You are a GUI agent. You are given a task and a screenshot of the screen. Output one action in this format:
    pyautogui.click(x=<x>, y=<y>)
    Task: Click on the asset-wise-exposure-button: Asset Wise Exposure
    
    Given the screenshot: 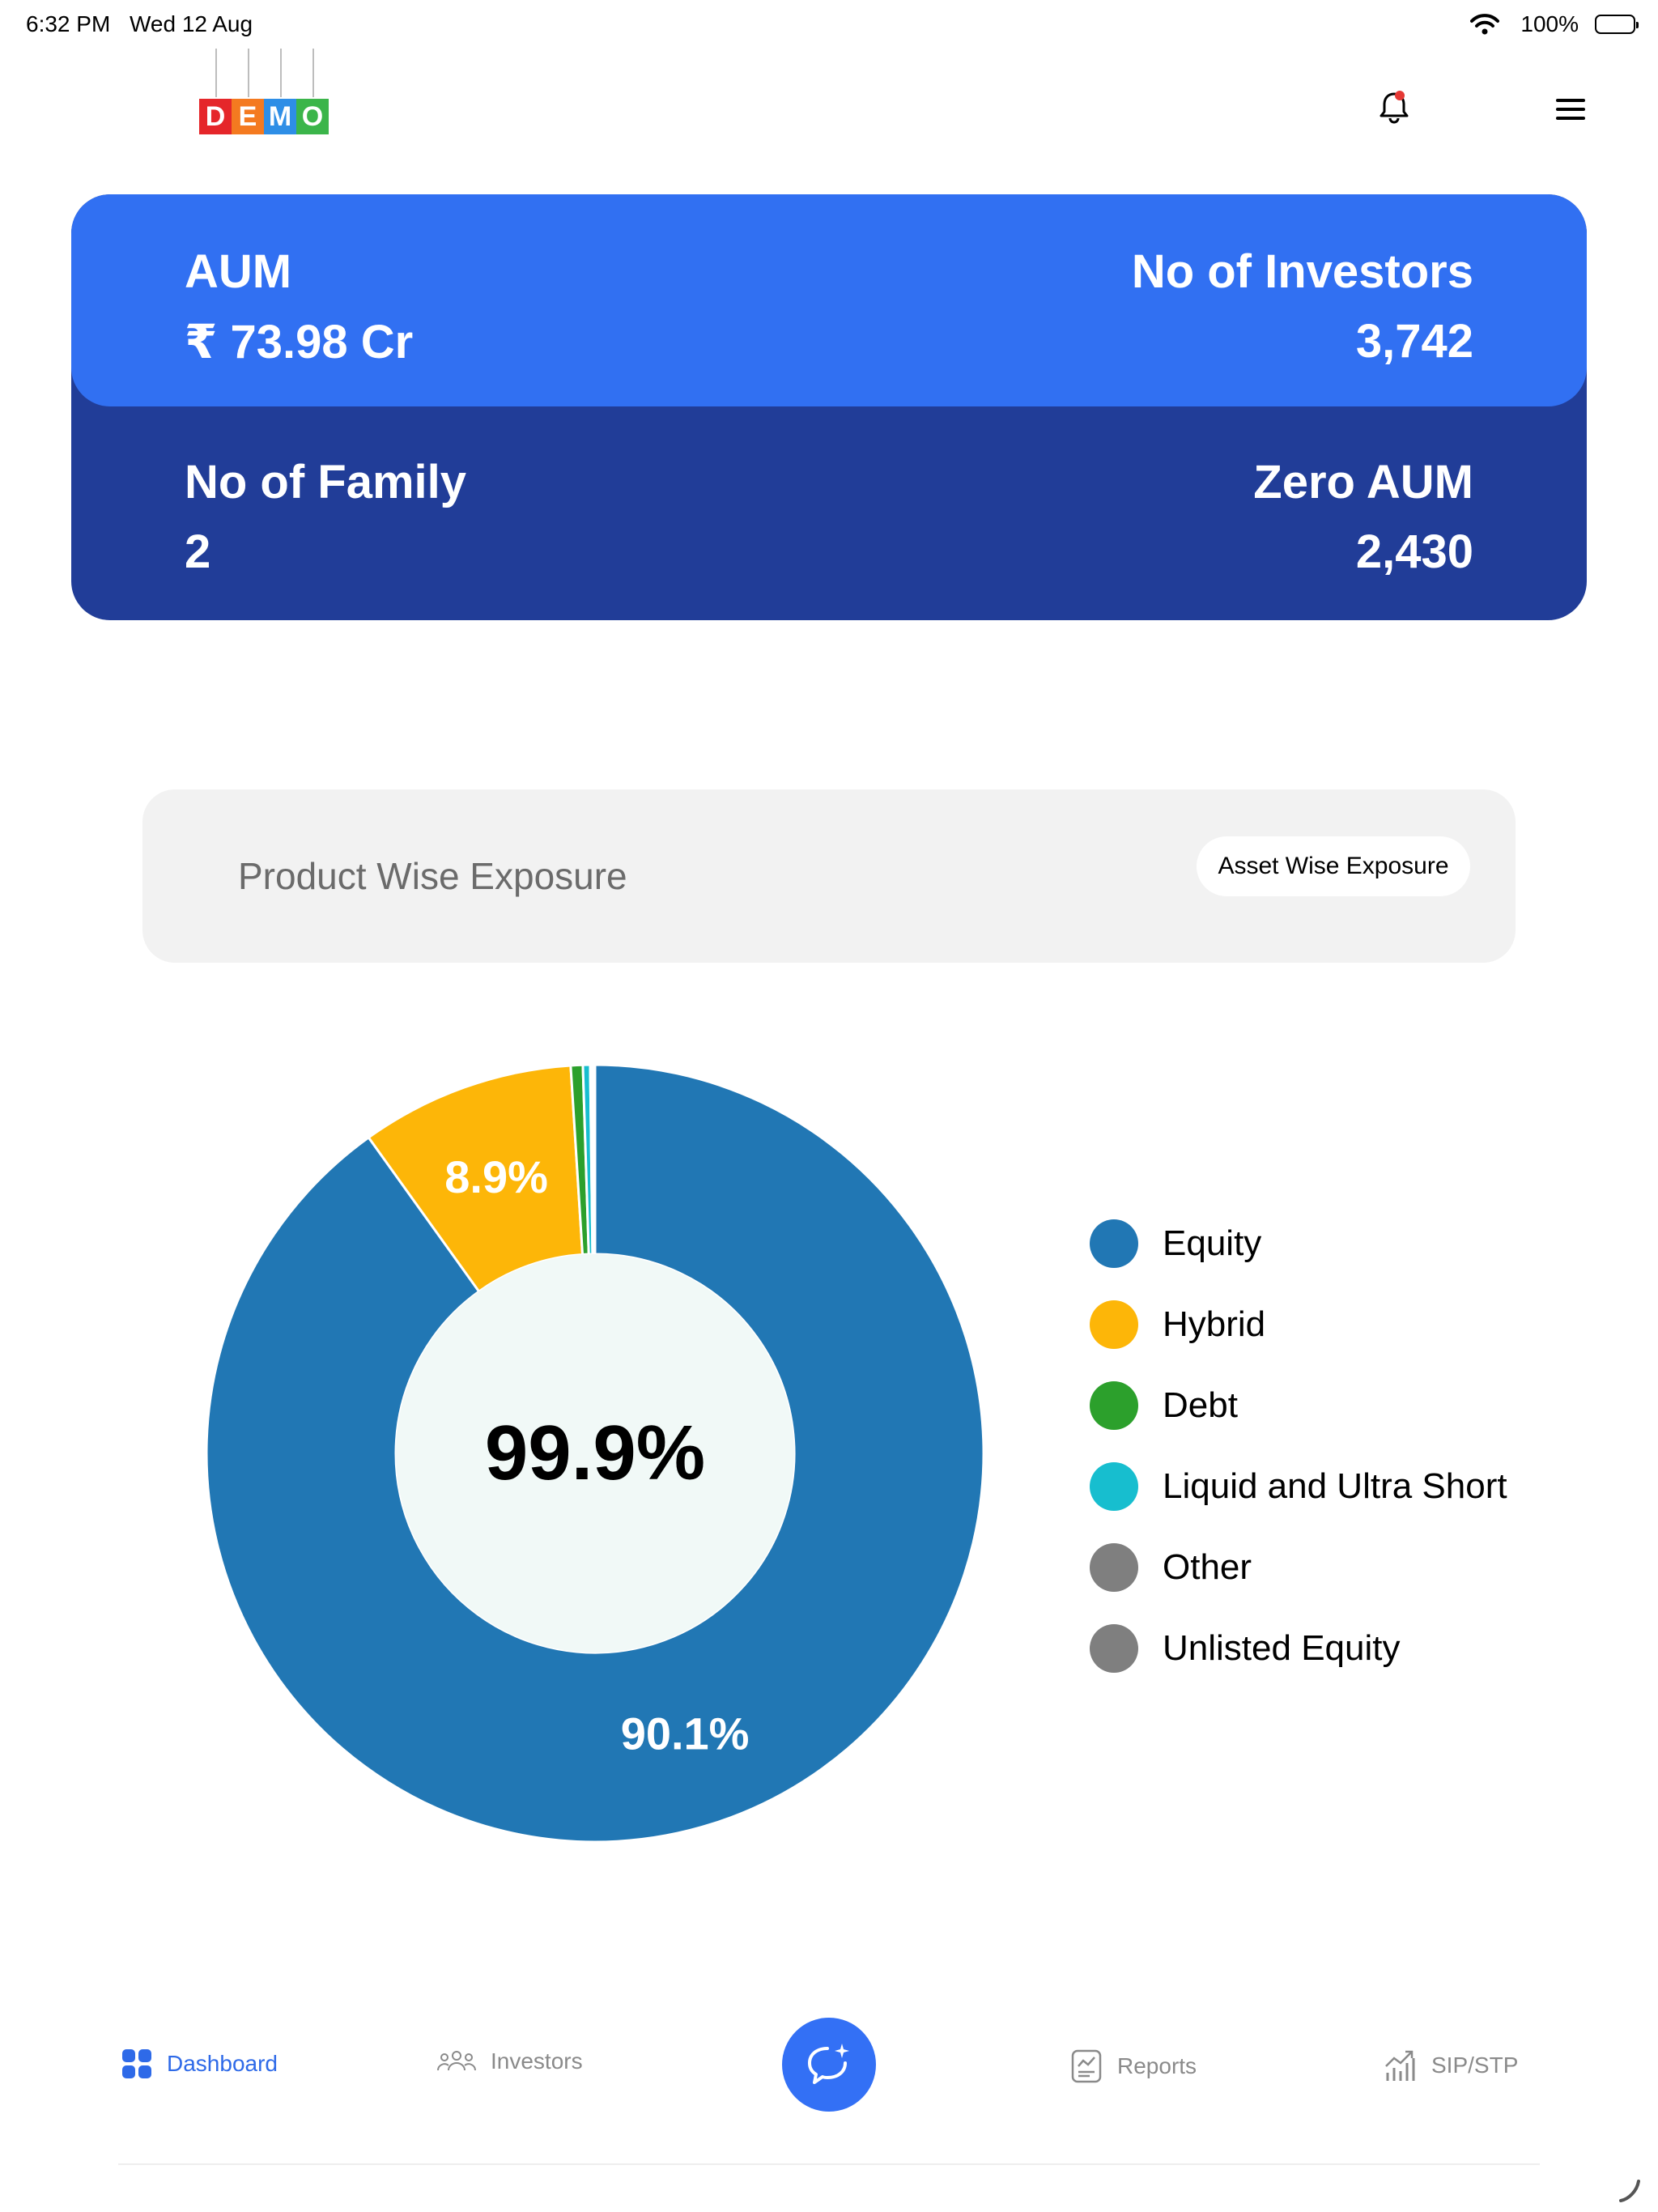 What is the action you would take?
    pyautogui.click(x=1333, y=866)
    